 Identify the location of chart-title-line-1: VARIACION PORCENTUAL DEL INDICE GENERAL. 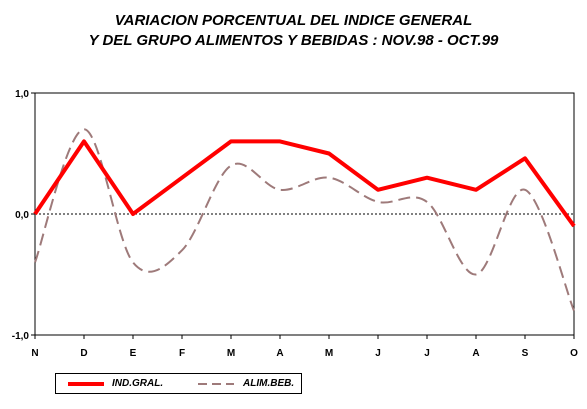
(293, 20).